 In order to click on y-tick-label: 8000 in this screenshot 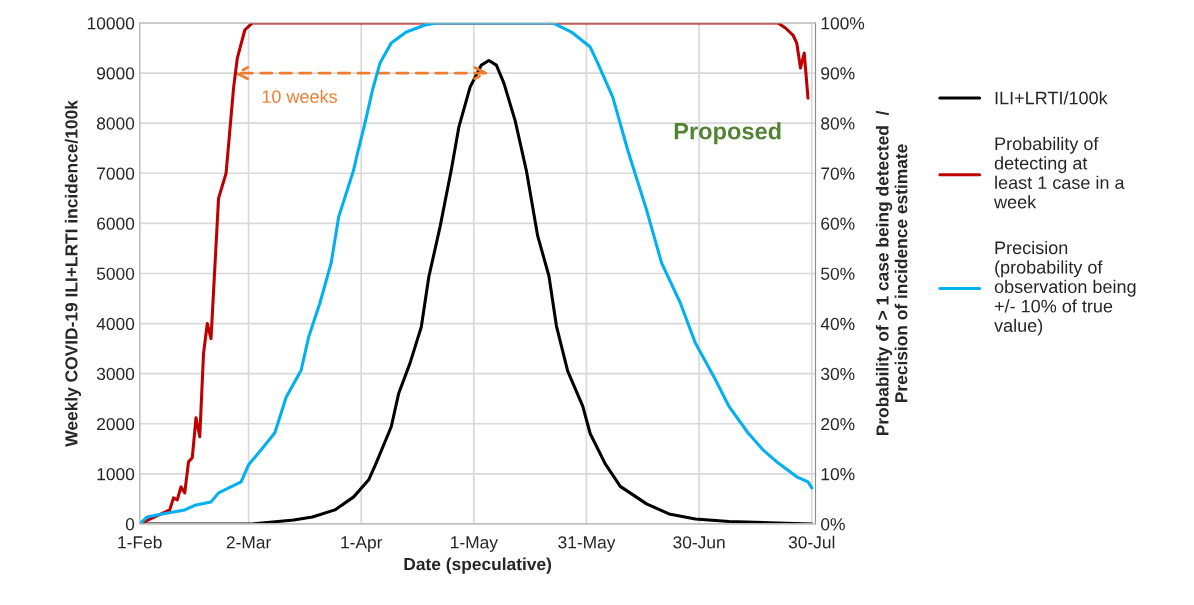, I will do `click(115, 123)`.